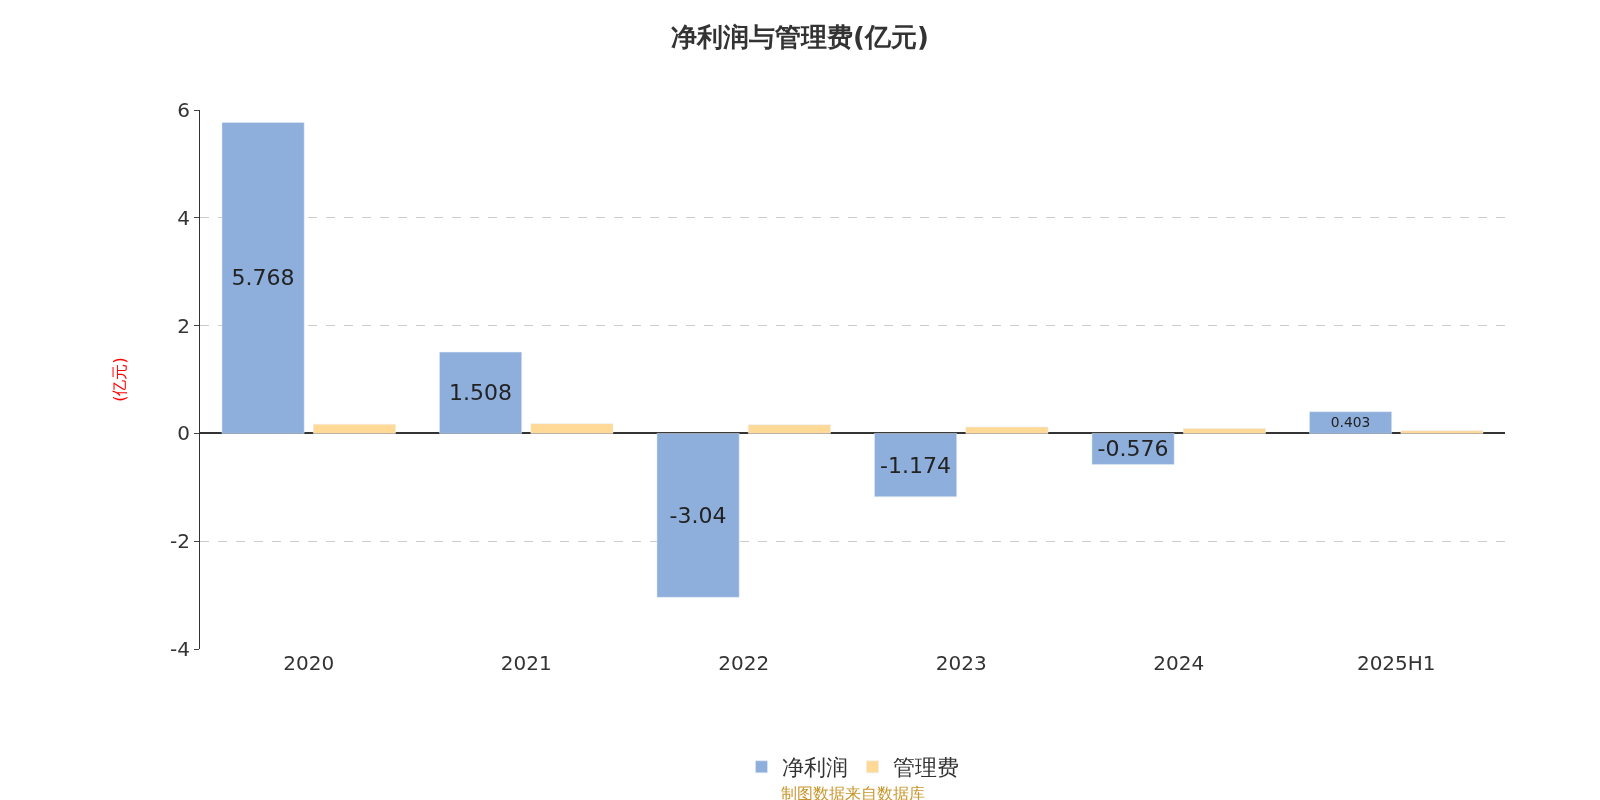 The image size is (1600, 800). I want to click on data-label: -1.174, so click(916, 465).